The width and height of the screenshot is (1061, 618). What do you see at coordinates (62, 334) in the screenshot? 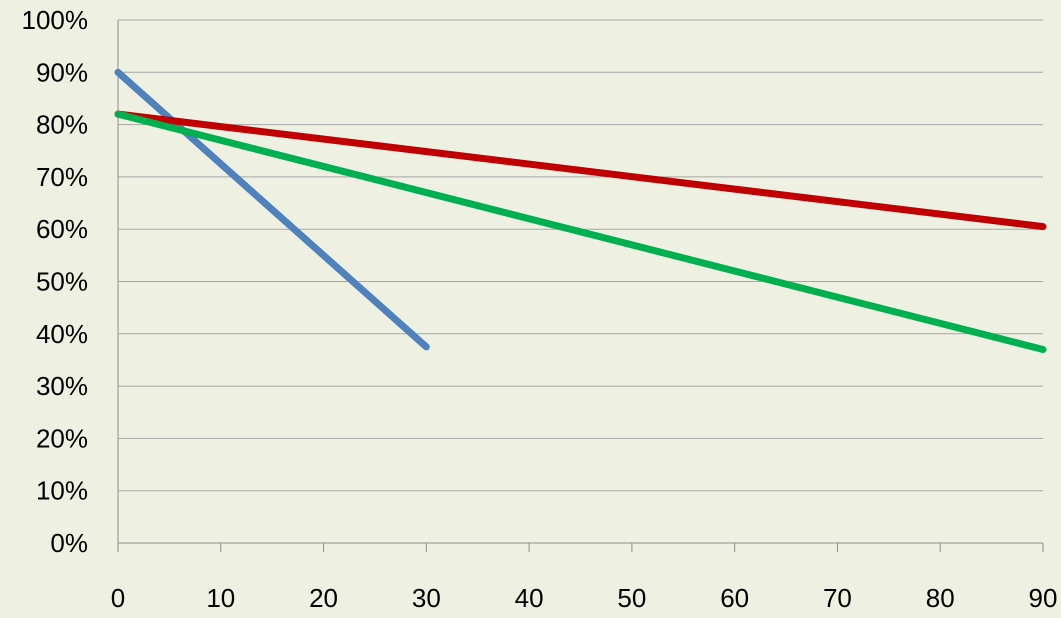
I see `y-tick-label: 40%` at bounding box center [62, 334].